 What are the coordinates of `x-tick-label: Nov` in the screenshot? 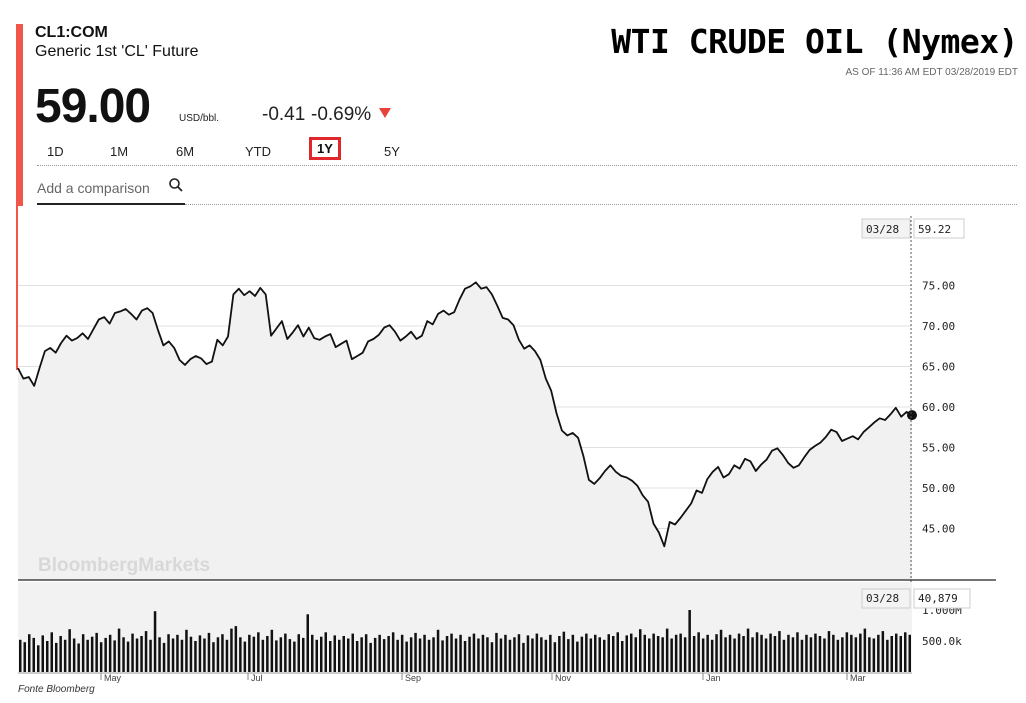 It's located at (563, 678).